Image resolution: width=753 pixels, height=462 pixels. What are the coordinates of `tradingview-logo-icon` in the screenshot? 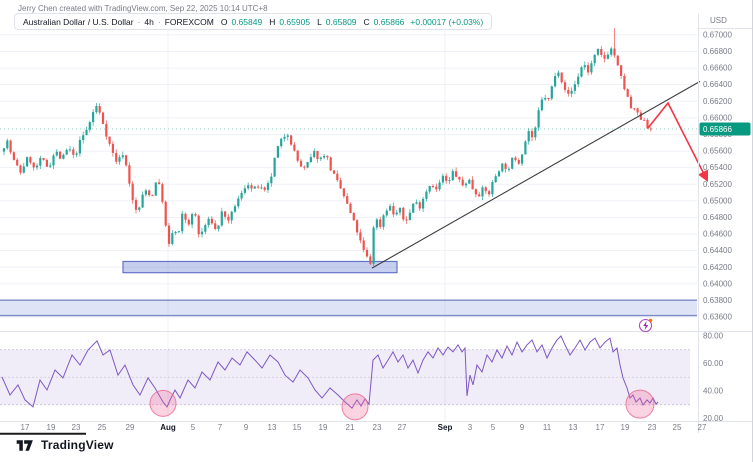 It's located at (24, 445).